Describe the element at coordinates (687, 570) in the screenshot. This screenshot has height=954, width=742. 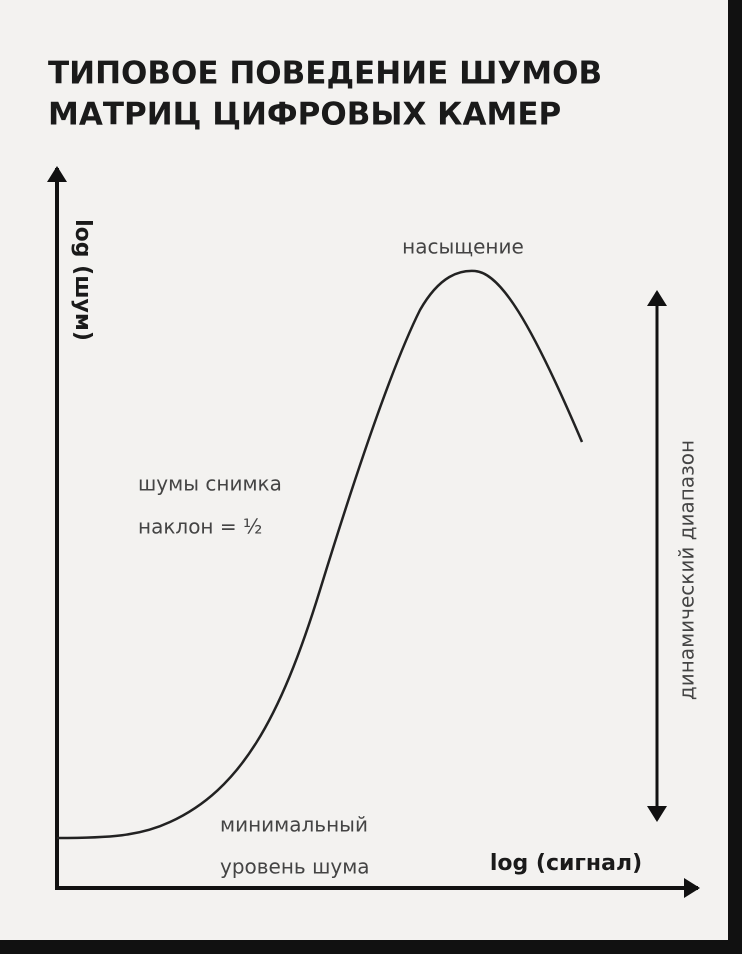
I see `range-label: динамический диапазон` at that location.